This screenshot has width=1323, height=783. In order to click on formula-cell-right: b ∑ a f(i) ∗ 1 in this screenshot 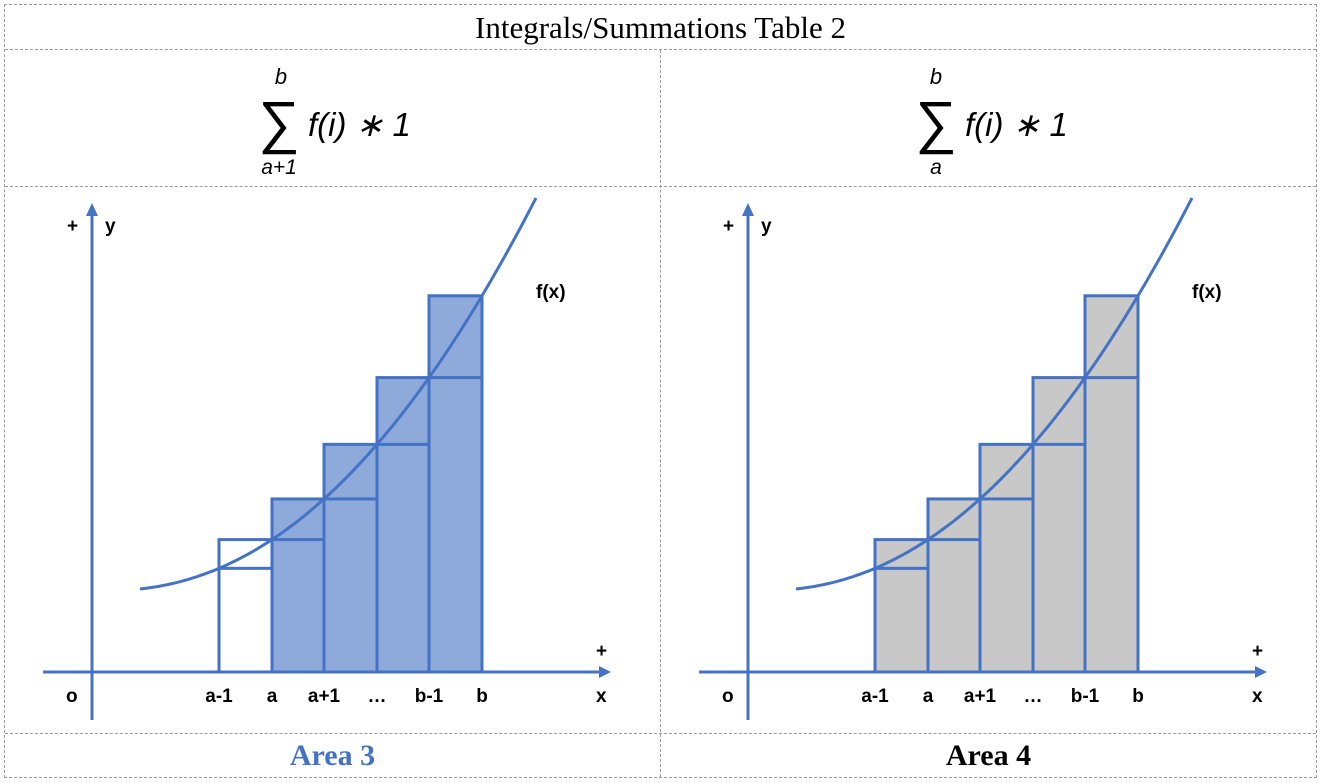, I will do `click(988, 118)`.